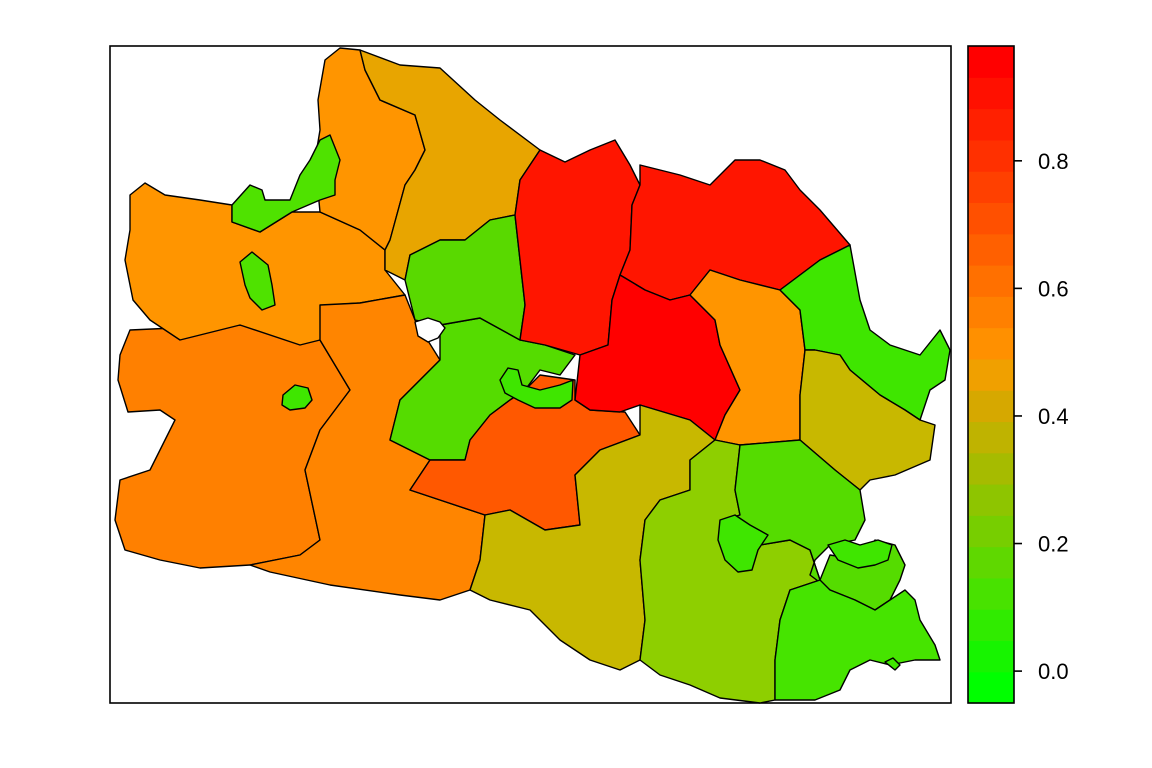 This screenshot has width=1152, height=768. I want to click on legend-bands, so click(991, 375).